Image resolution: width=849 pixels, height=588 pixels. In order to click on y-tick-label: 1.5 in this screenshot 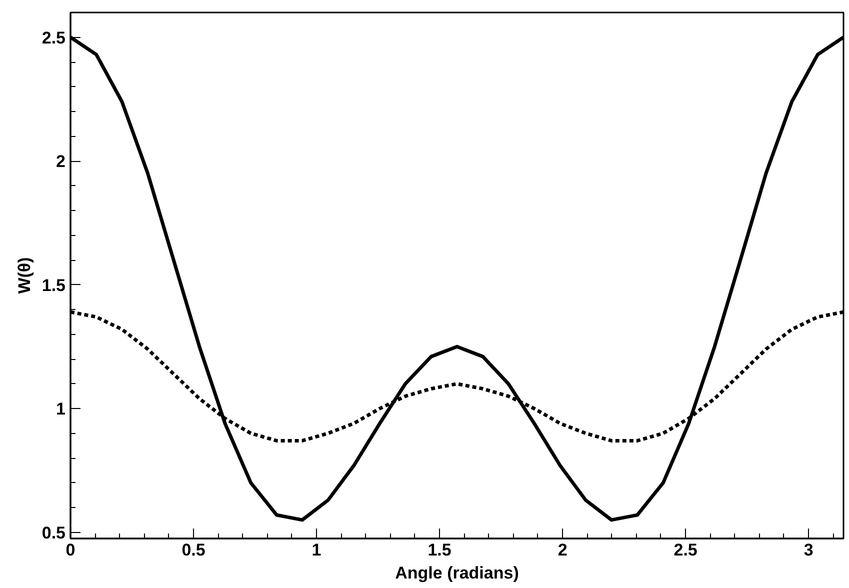, I will do `click(54, 285)`.